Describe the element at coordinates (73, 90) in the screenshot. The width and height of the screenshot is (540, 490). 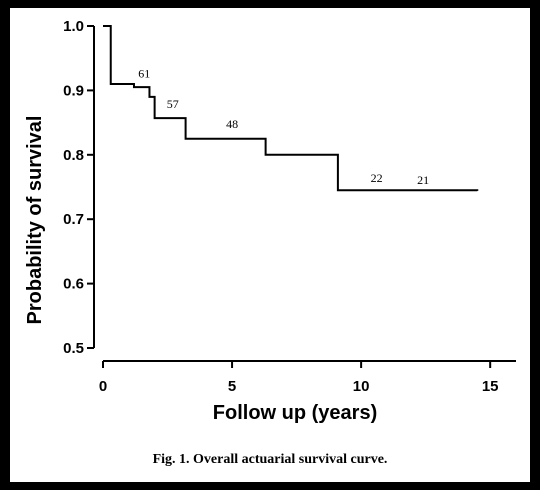
I see `y-tick-label: 0.9` at that location.